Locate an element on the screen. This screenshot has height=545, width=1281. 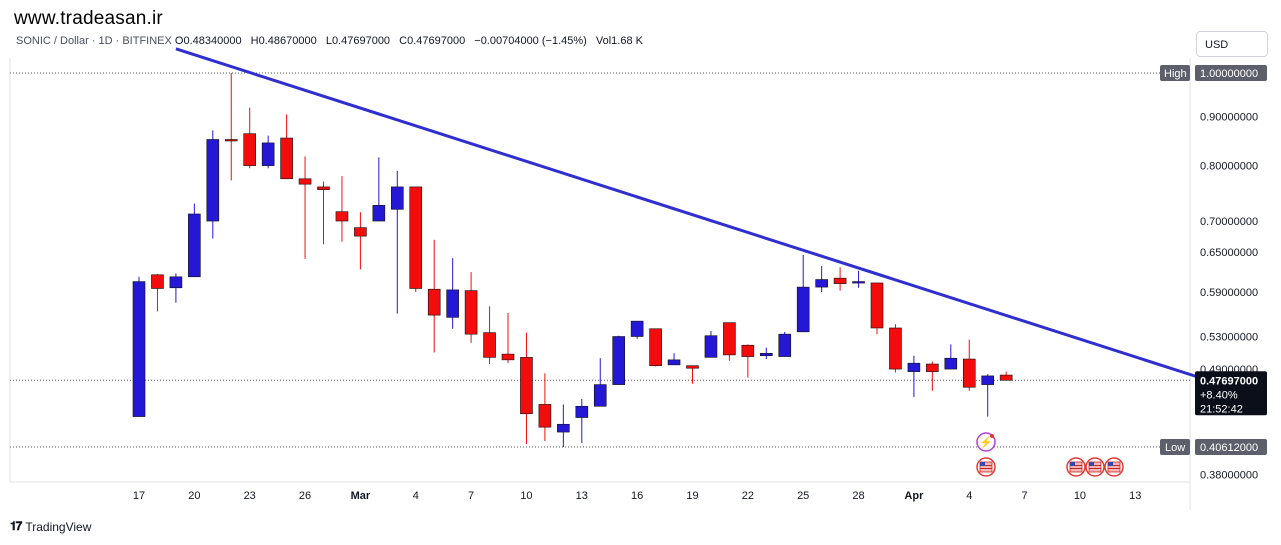
currency-selector: USD is located at coordinates (1232, 44).